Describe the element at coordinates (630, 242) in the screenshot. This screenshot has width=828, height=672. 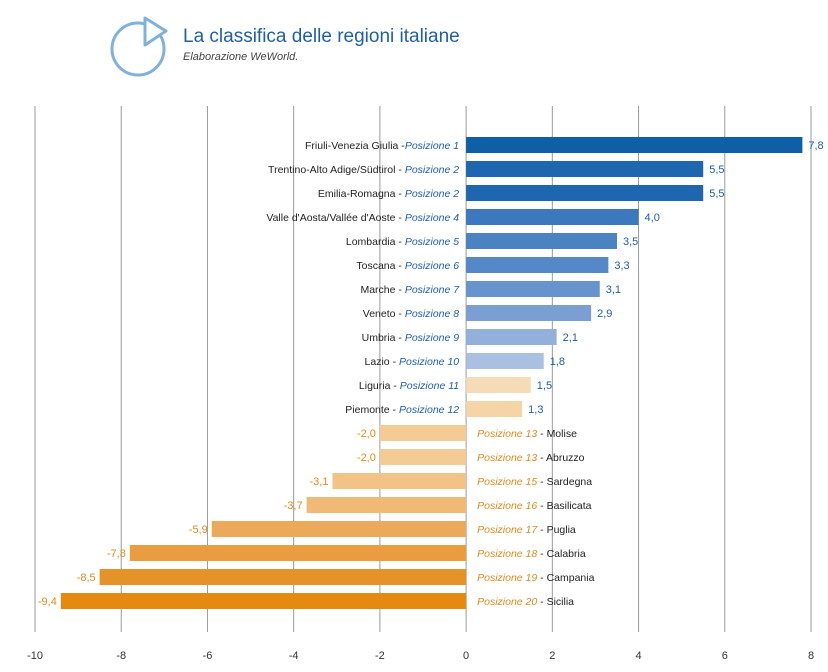
I see `data-label: 3,5` at that location.